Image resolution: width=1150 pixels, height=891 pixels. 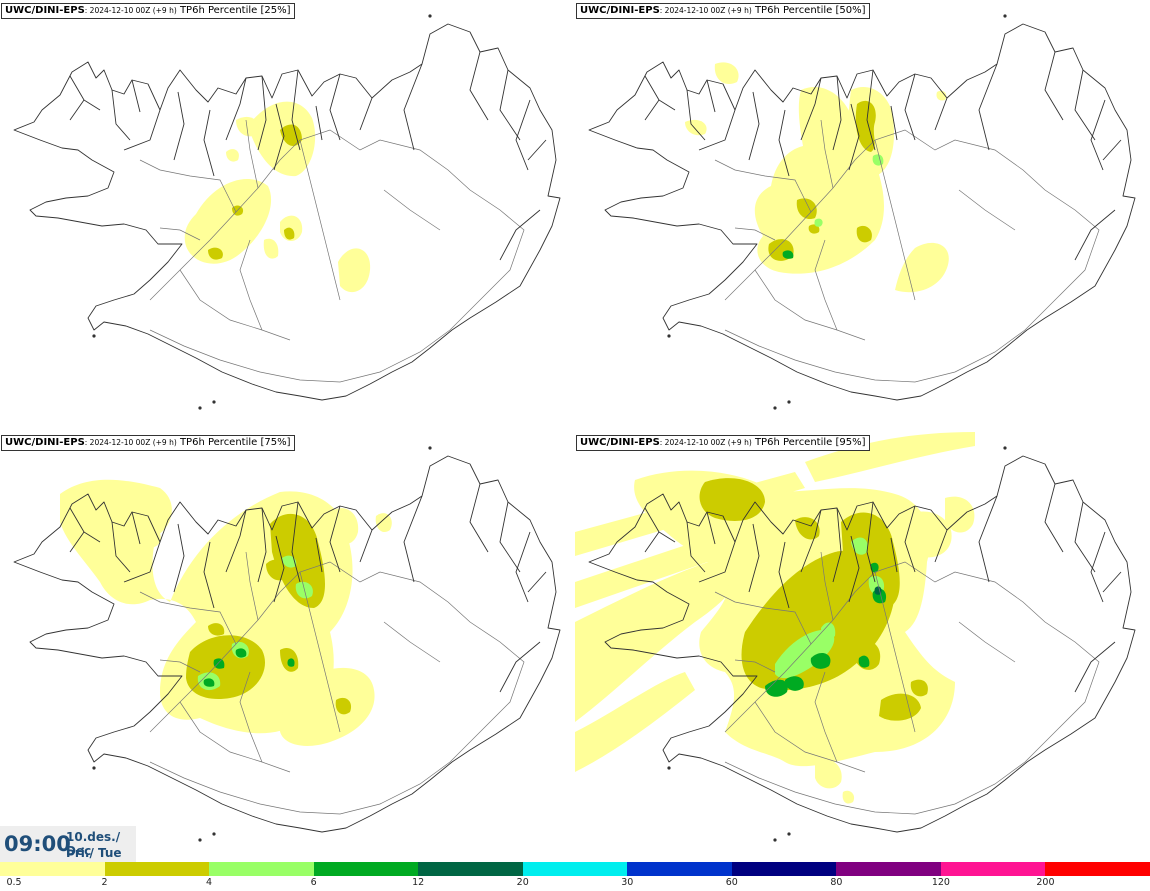 I want to click on valid-date: 10.des./ Dec, so click(x=93, y=844).